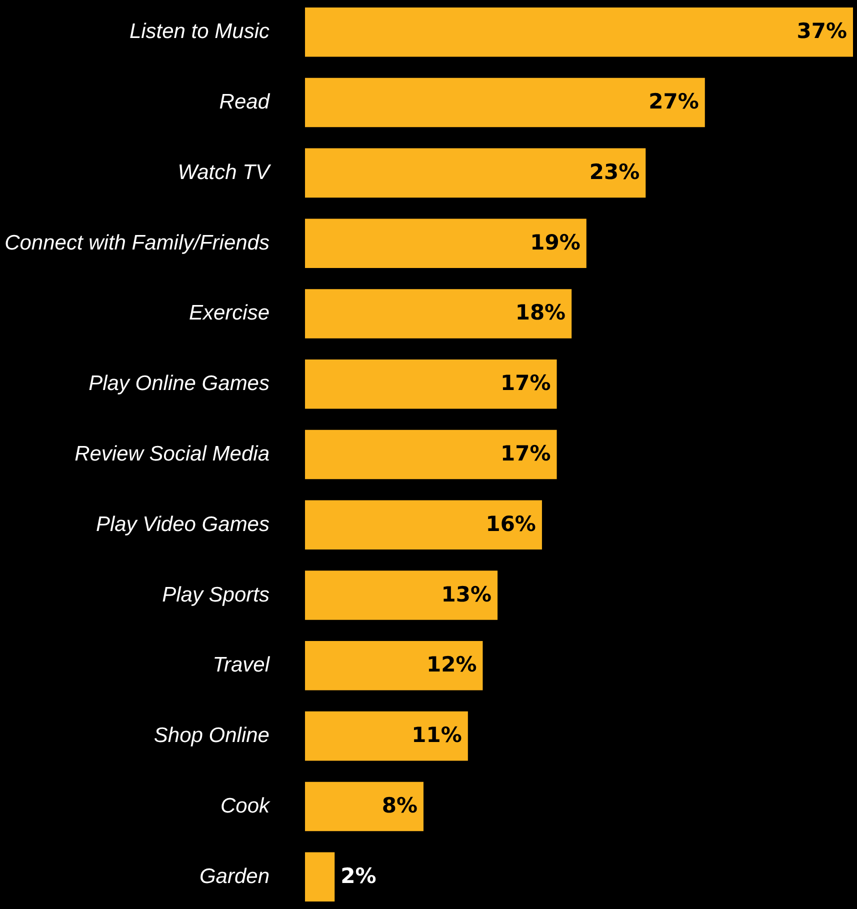  Describe the element at coordinates (511, 524) in the screenshot. I see `data-label: 16%` at that location.